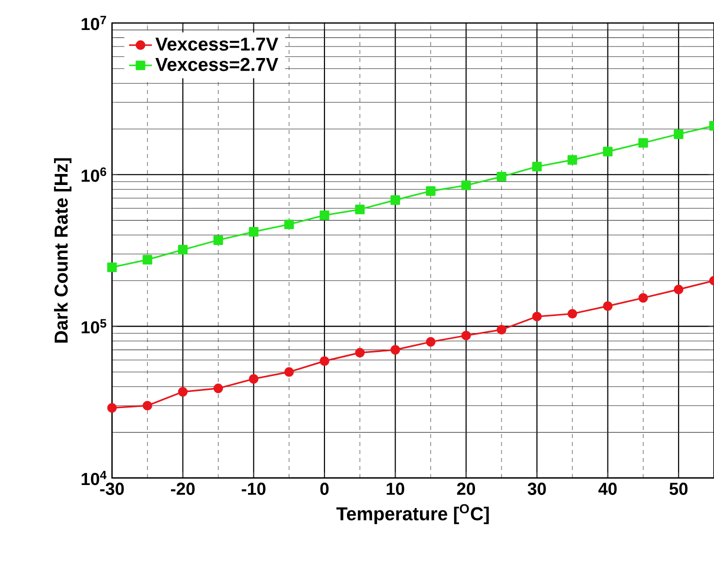  I want to click on y-tick-label: 10$^{5}$, so click(94, 326).